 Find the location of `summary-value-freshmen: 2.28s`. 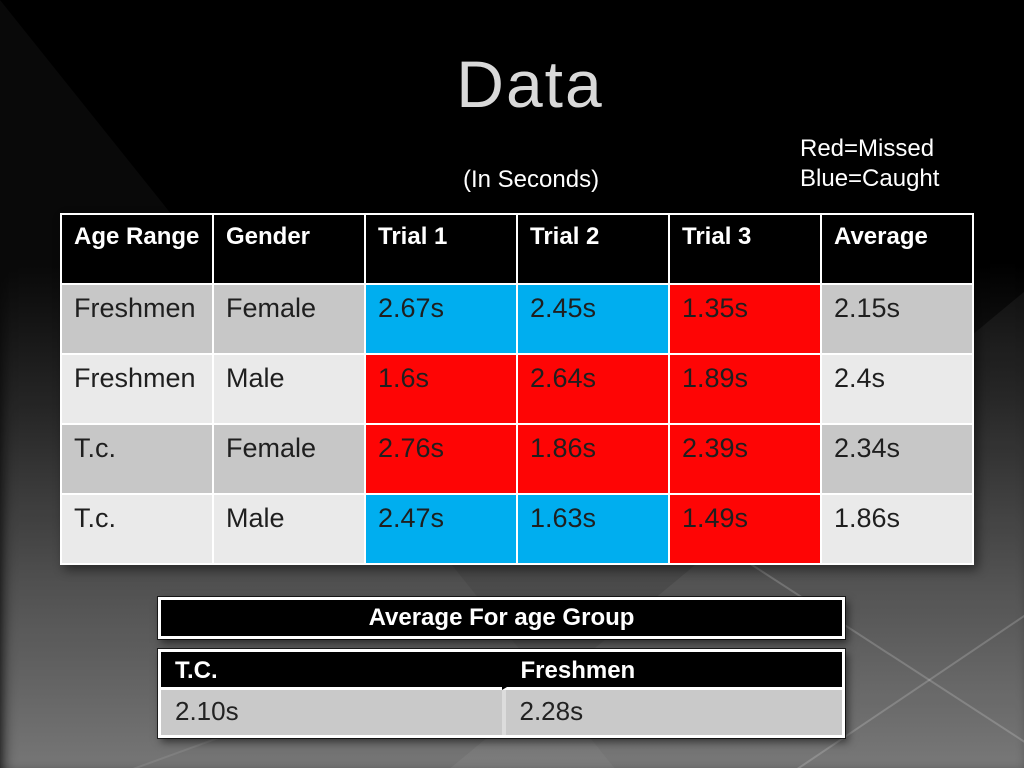

summary-value-freshmen: 2.28s is located at coordinates (671, 712).